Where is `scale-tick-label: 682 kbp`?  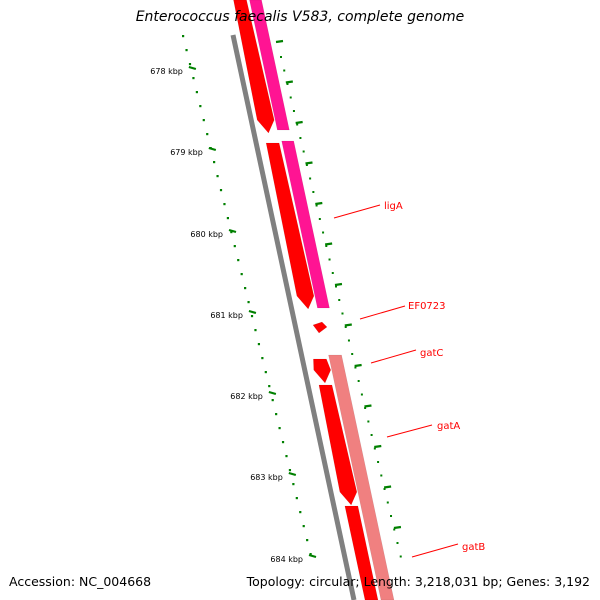 scale-tick-label: 682 kbp is located at coordinates (246, 396).